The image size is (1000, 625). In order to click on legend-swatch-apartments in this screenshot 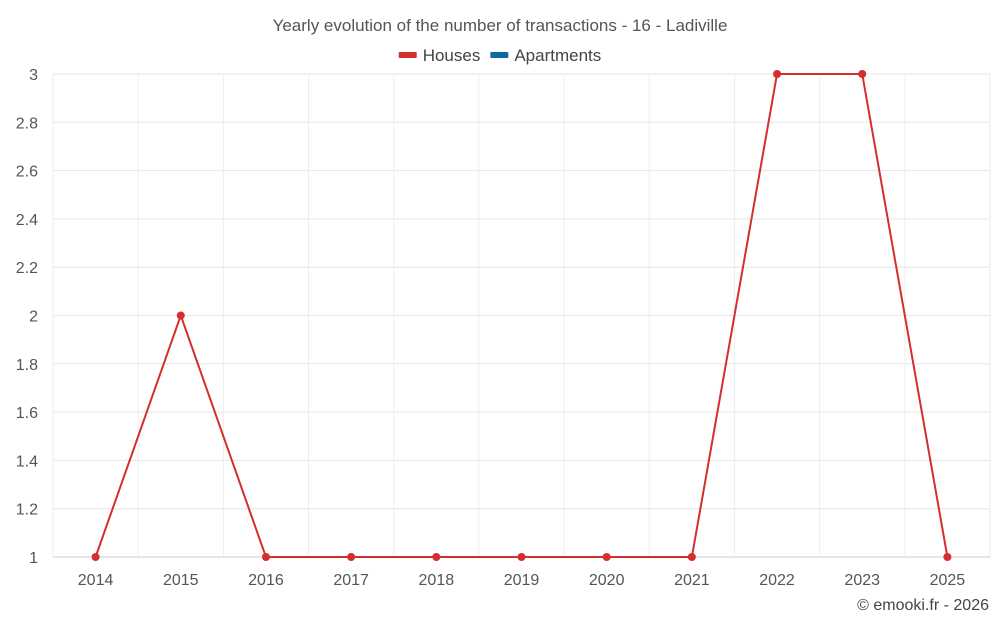, I will do `click(499, 55)`.